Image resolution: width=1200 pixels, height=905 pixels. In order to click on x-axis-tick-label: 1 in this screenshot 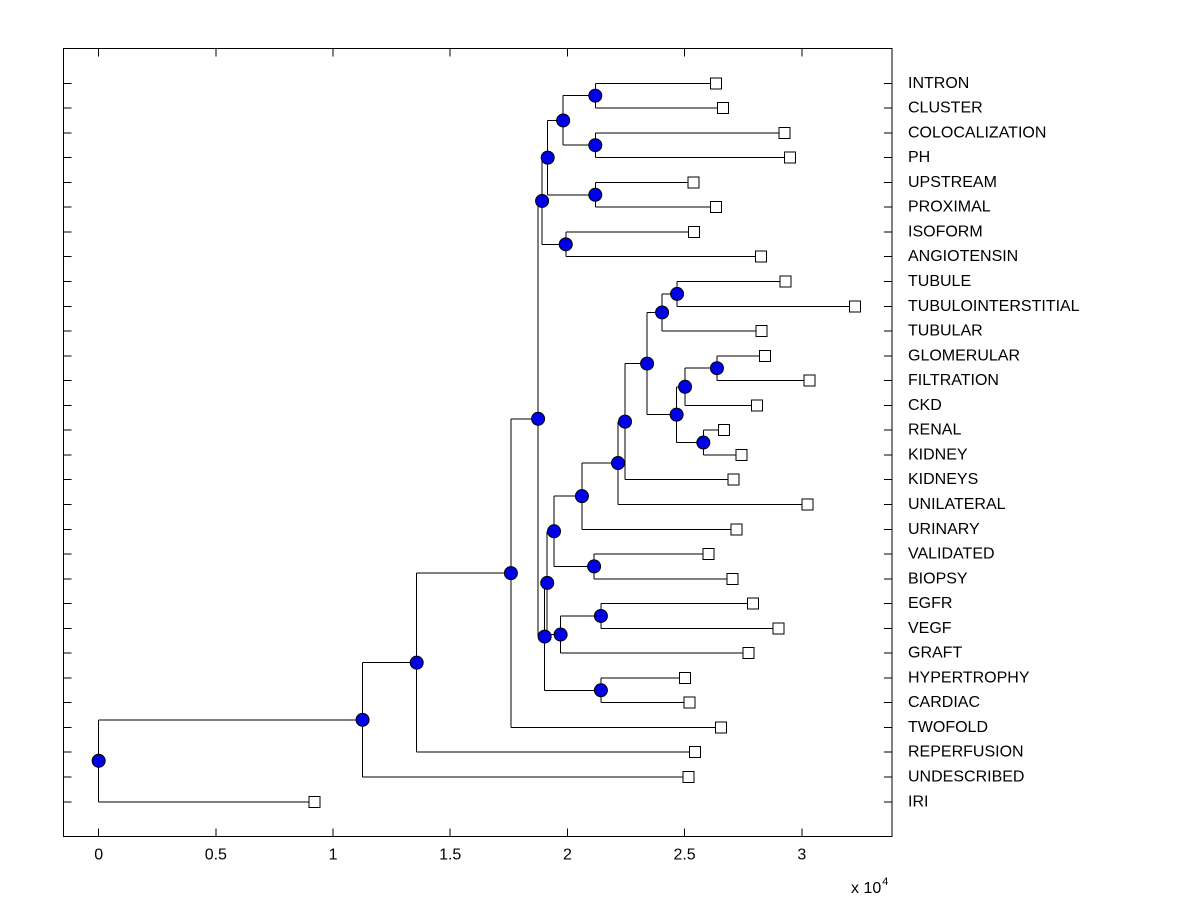, I will do `click(333, 855)`.